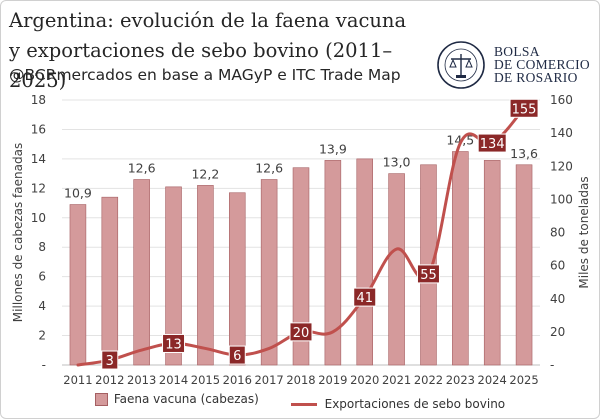  I want to click on x-tick-label: 2020, so click(364, 380).